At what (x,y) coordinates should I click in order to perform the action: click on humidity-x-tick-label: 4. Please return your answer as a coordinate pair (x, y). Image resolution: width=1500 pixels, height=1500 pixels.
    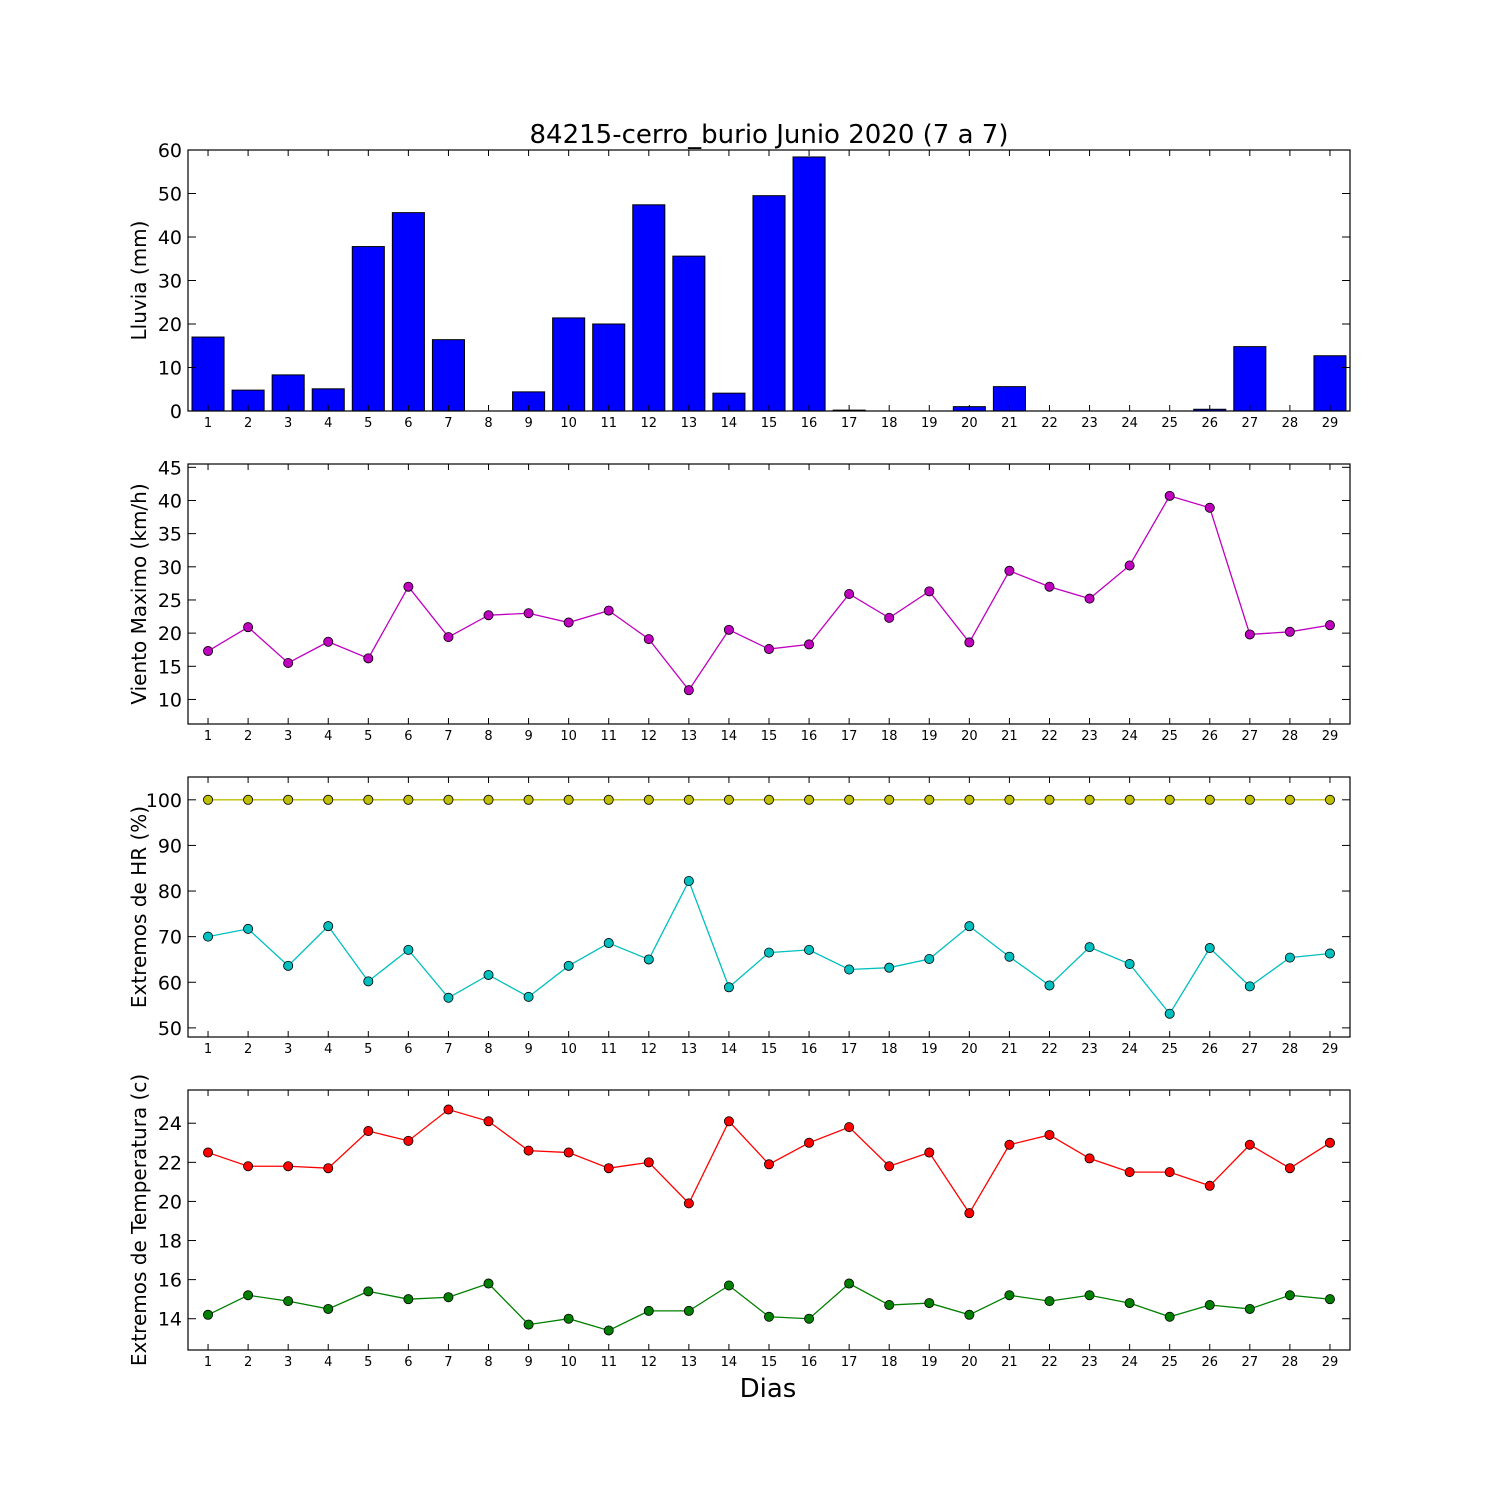
    Looking at the image, I should click on (328, 1049).